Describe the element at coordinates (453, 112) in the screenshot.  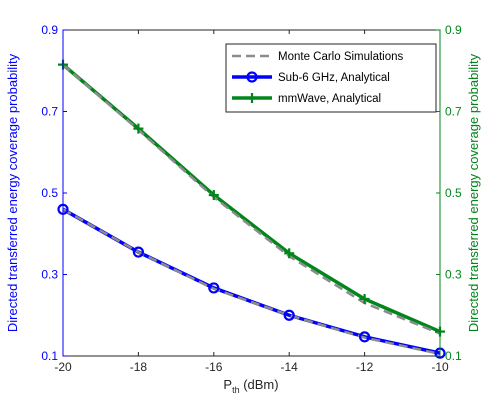
I see `y-tick-label-right: 0.7` at that location.